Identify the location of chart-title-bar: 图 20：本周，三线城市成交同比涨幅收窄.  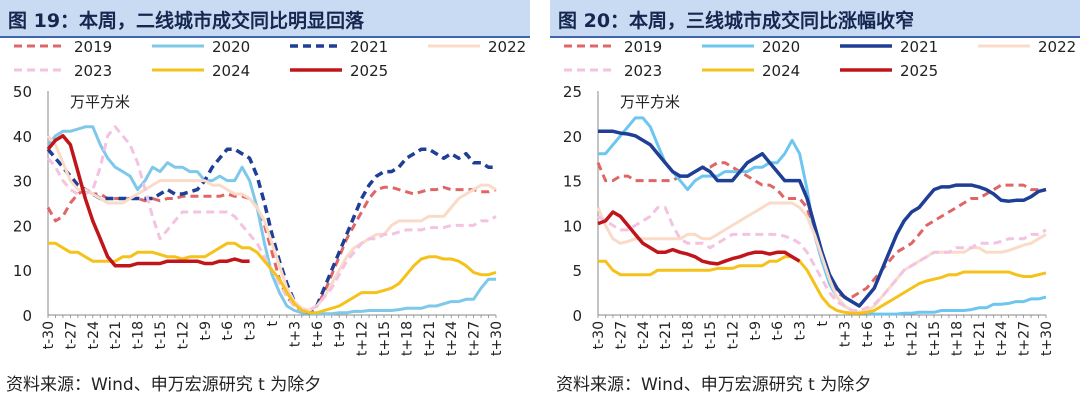
(815, 19).